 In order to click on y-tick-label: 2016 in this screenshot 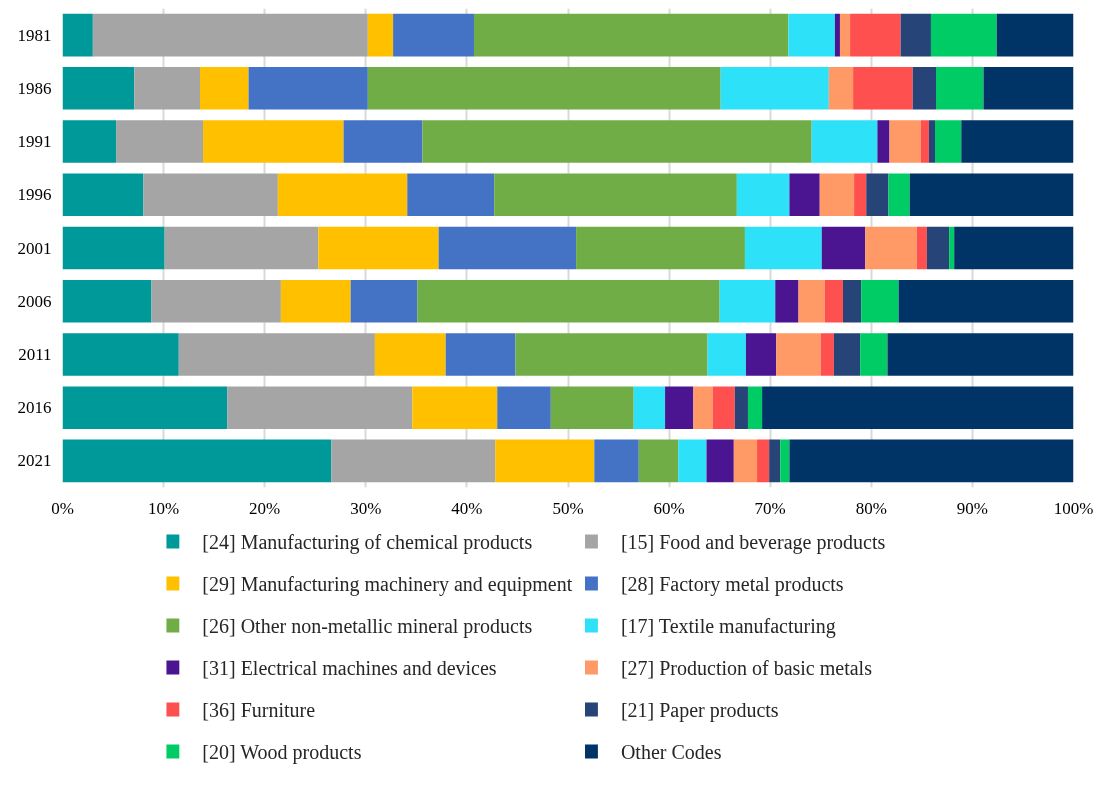, I will do `click(34, 408)`.